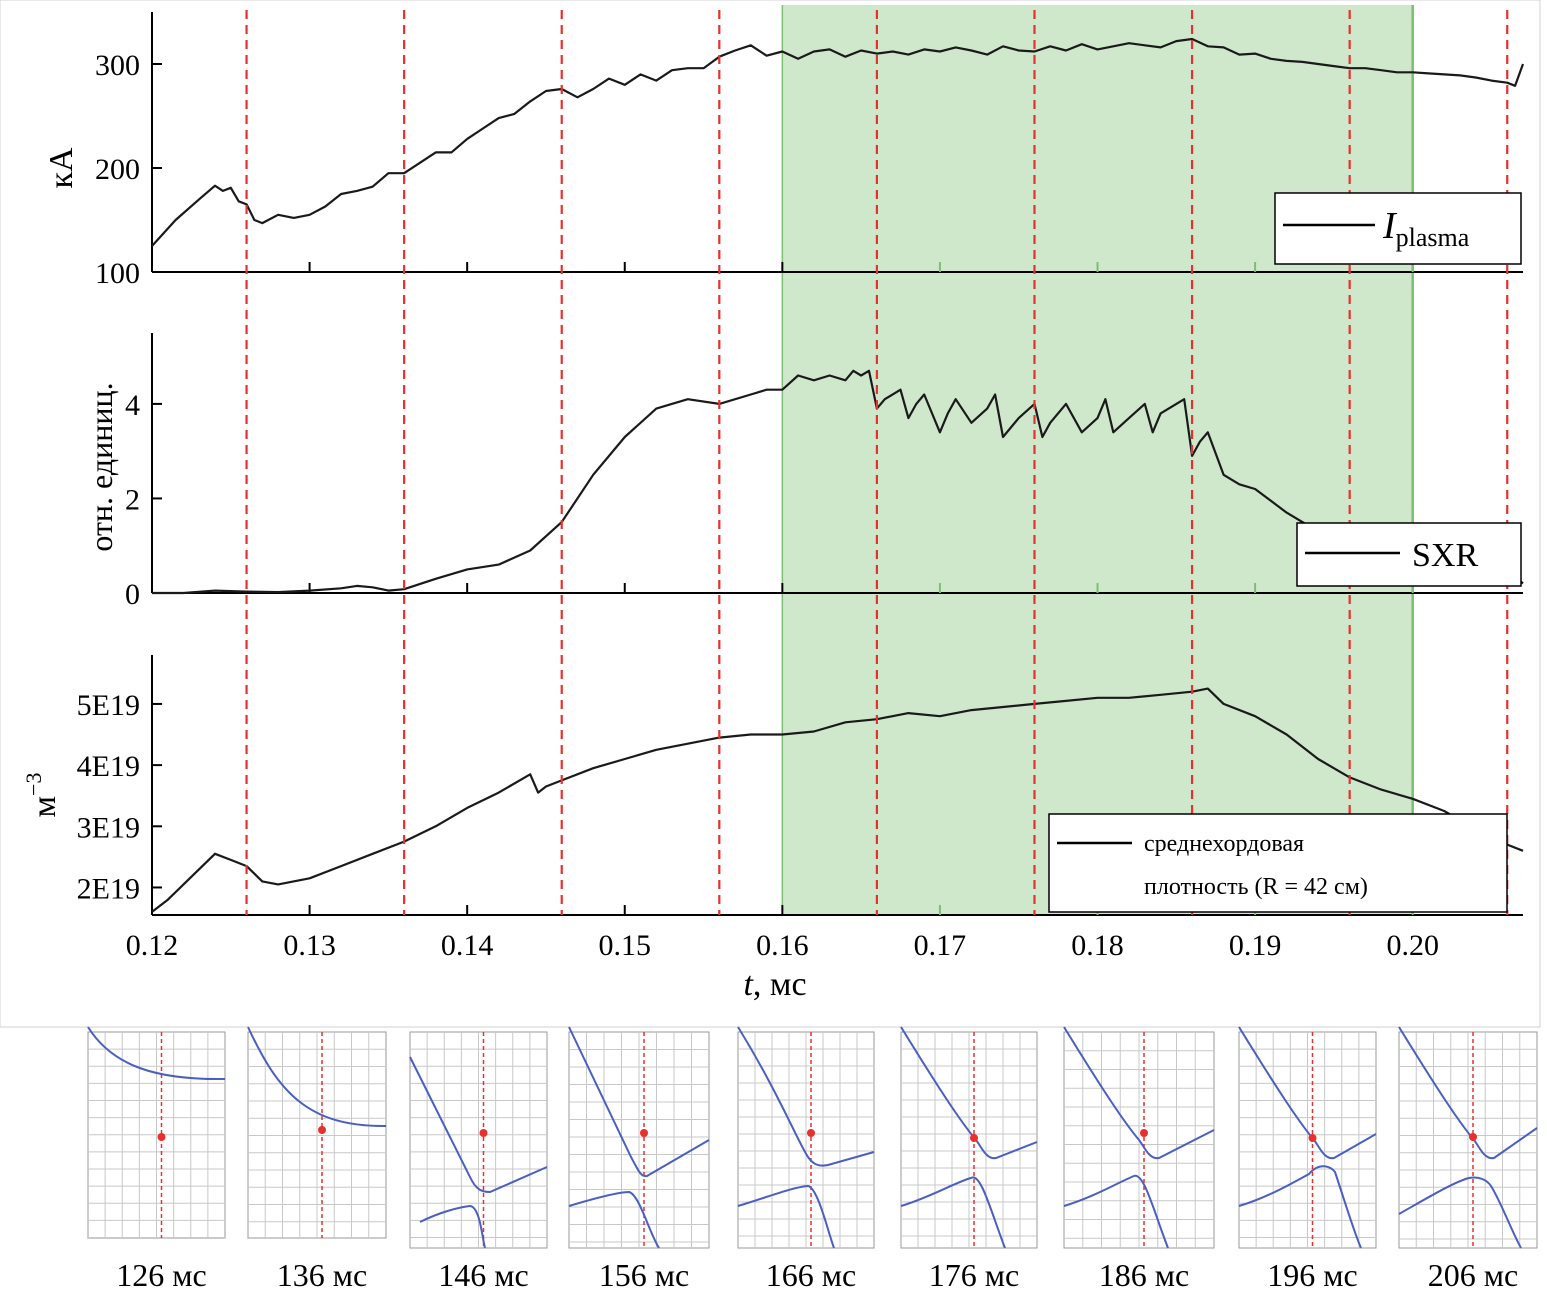 The image size is (1547, 1297). I want to click on legend-sxr-box, so click(1409, 554).